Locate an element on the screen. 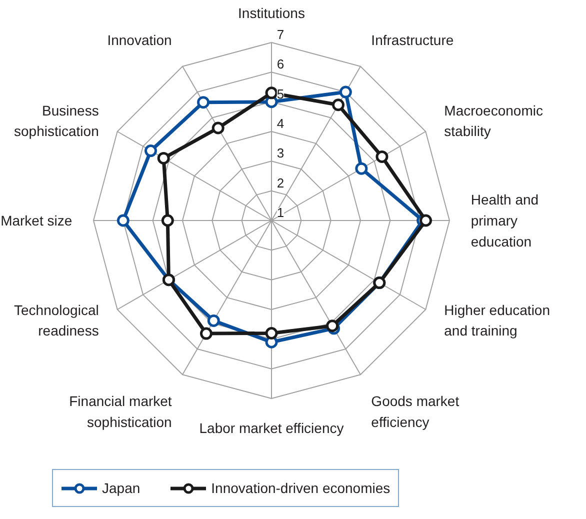  spoke-label: Macroeconomic stability is located at coordinates (493, 121).